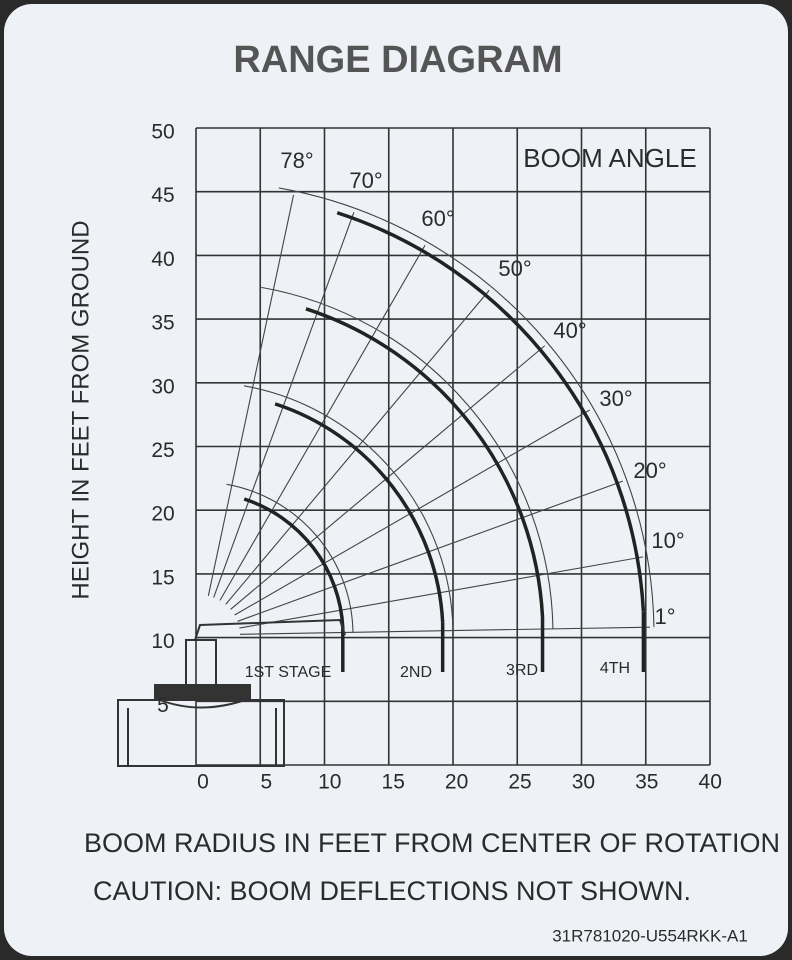 Image resolution: width=792 pixels, height=960 pixels. What do you see at coordinates (583, 782) in the screenshot?
I see `x-tick-label: 30` at bounding box center [583, 782].